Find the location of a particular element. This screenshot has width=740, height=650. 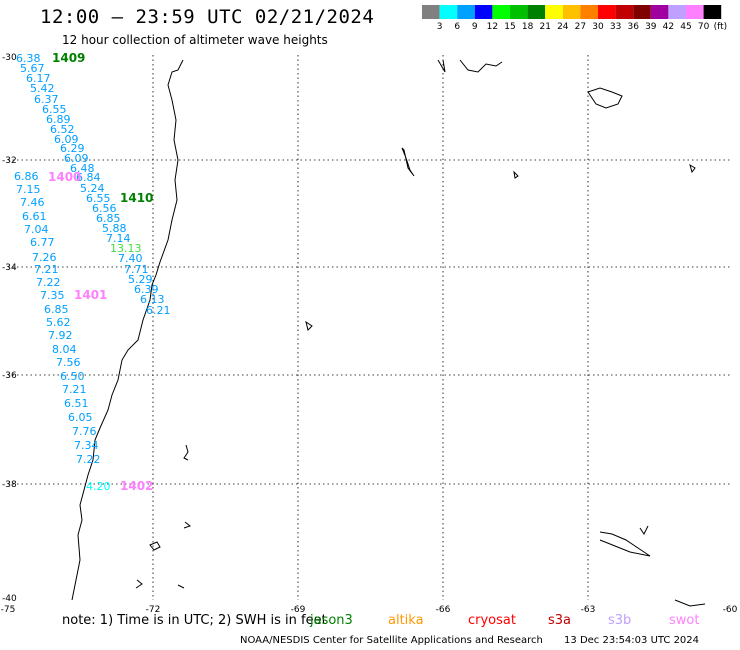

small-island-east is located at coordinates (692, 168).